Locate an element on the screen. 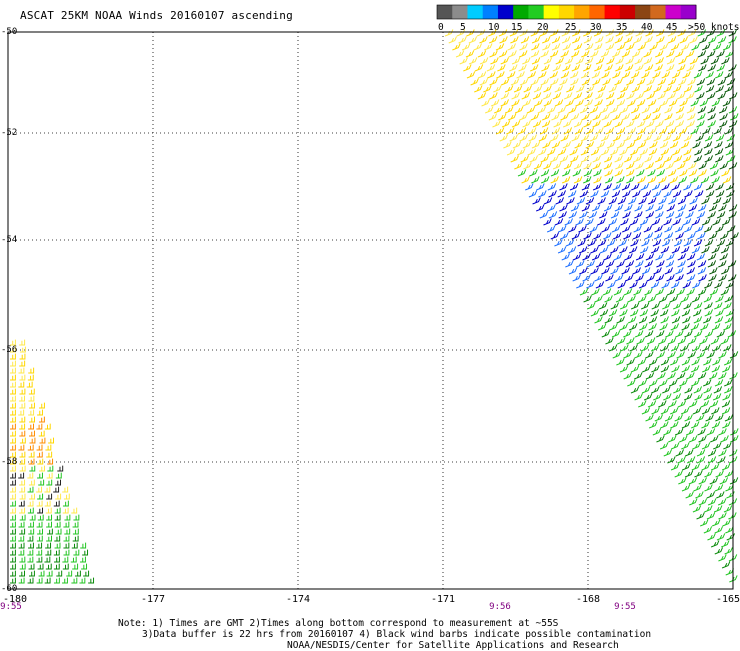 Image resolution: width=740 pixels, height=651 pixels. longitude-label: -180 is located at coordinates (15, 599).